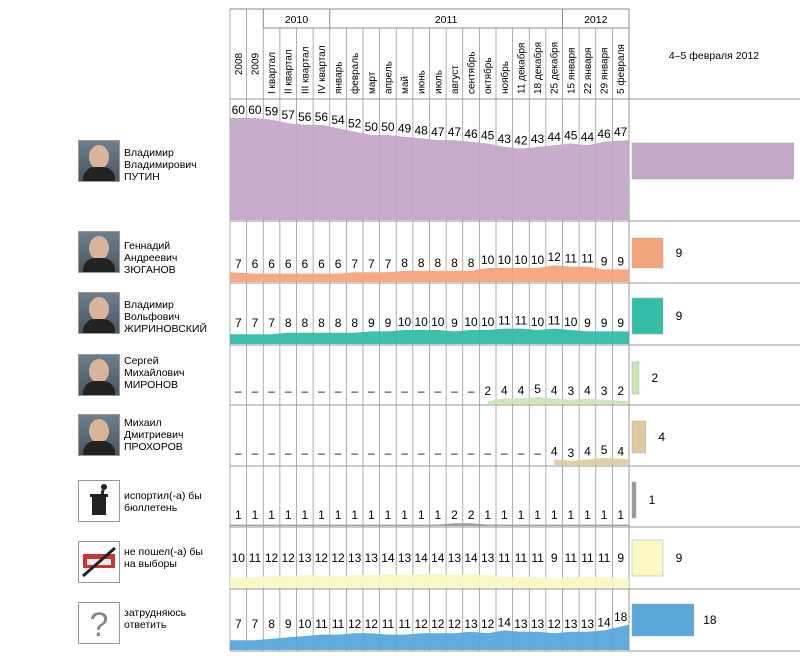  I want to click on mironov-area, so click(558, 400).